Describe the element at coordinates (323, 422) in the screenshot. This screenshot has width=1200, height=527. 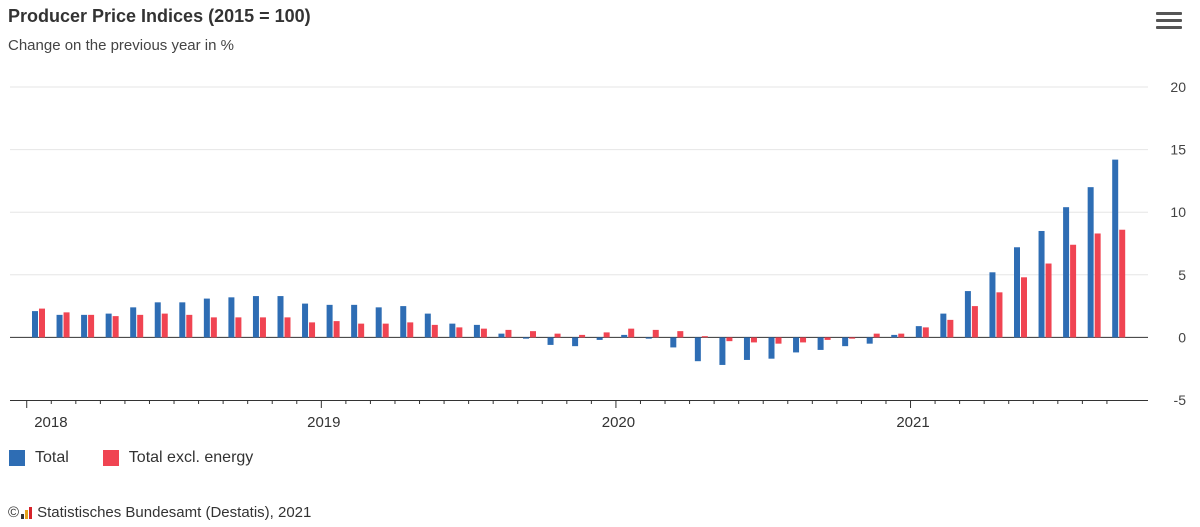
I see `x-tick-label: 2019` at that location.